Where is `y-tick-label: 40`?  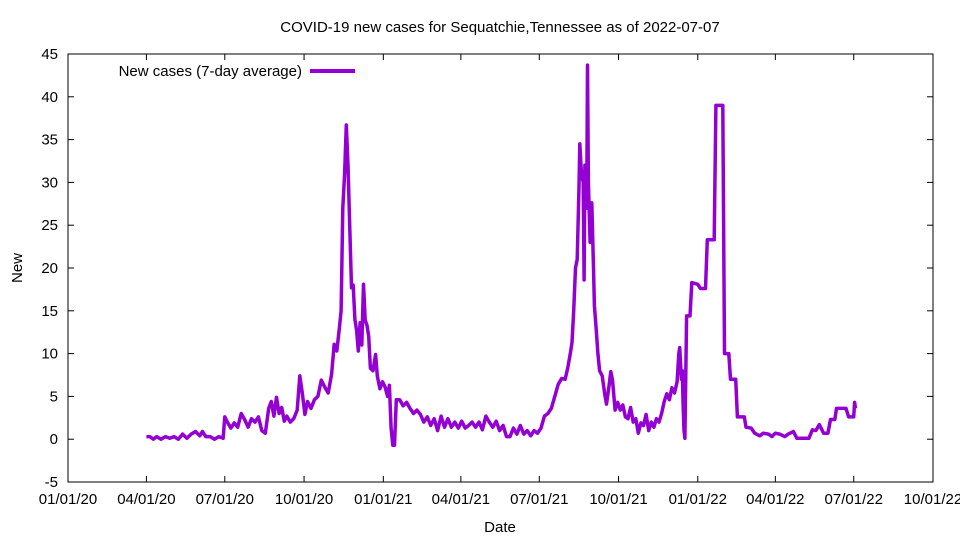 y-tick-label: 40 is located at coordinates (49, 97).